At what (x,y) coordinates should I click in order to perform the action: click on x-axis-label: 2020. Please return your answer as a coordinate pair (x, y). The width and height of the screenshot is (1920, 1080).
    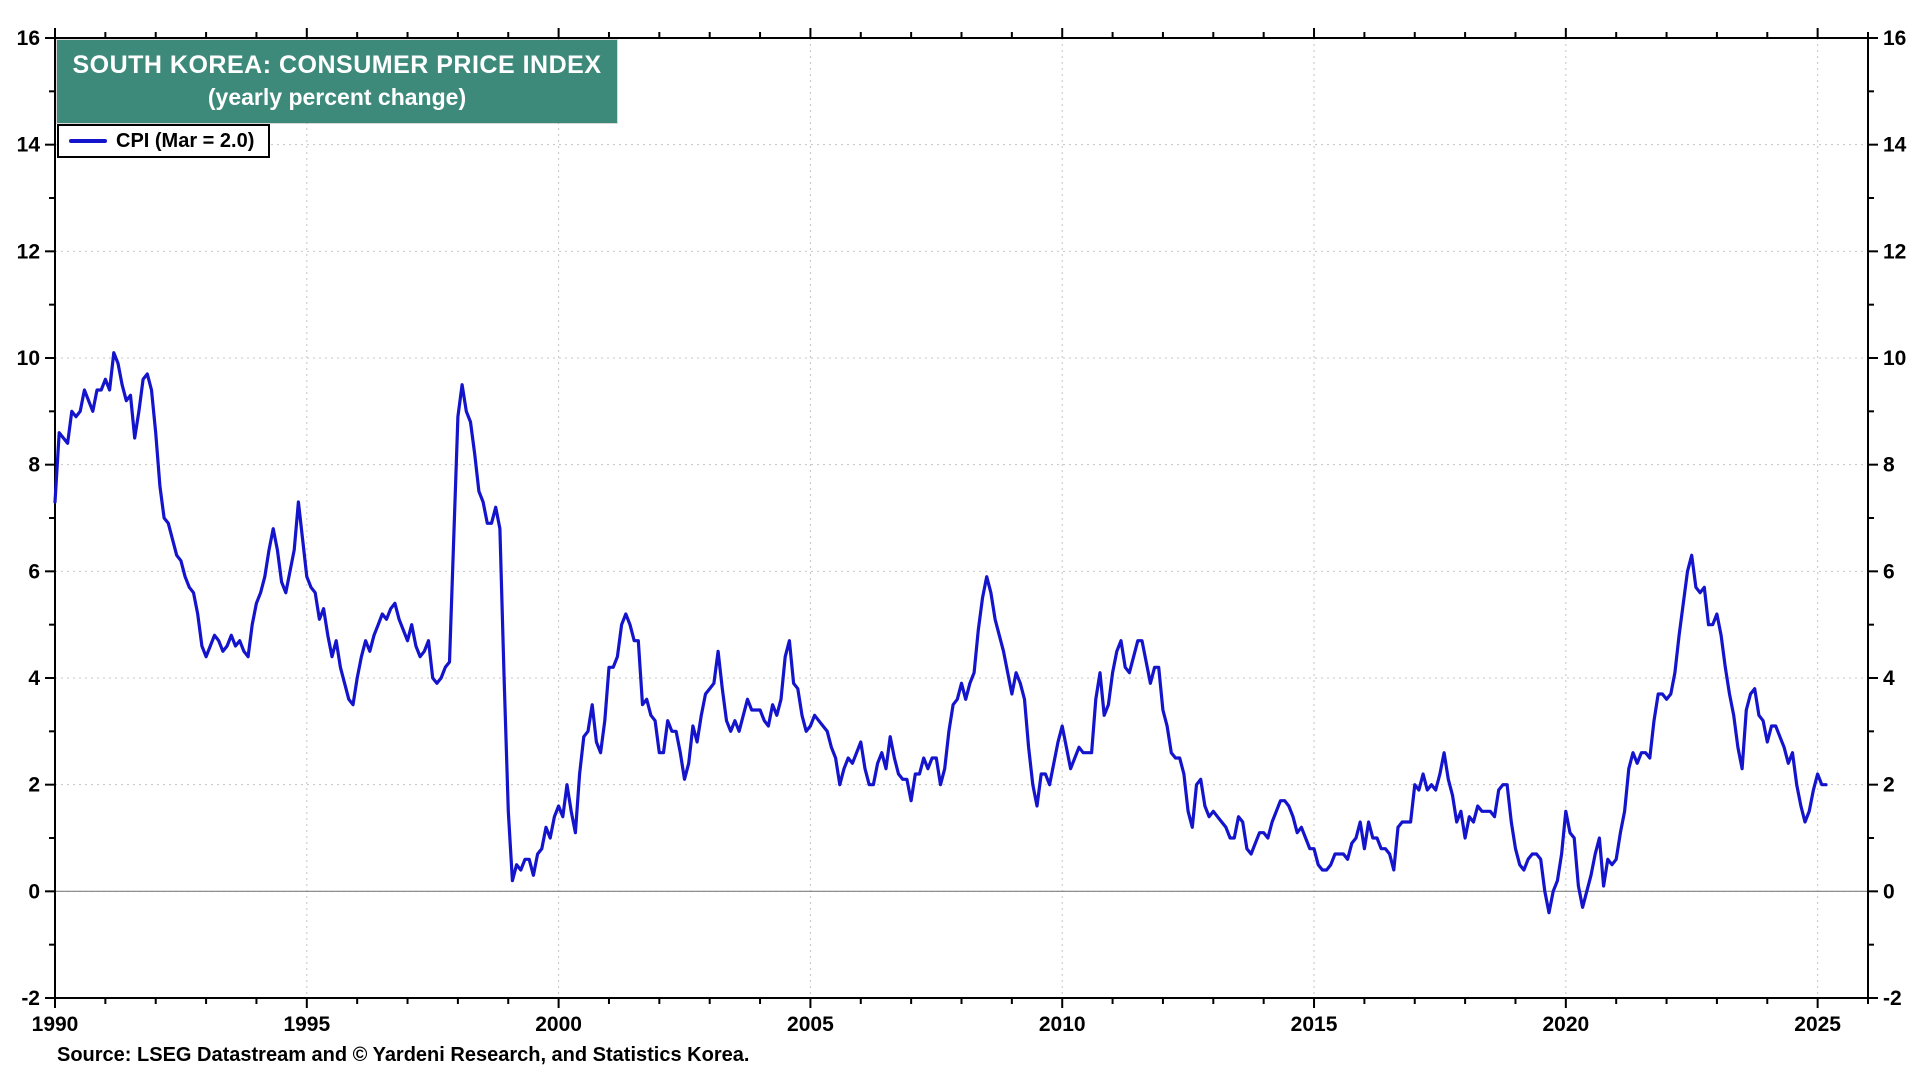
    Looking at the image, I should click on (1565, 1024).